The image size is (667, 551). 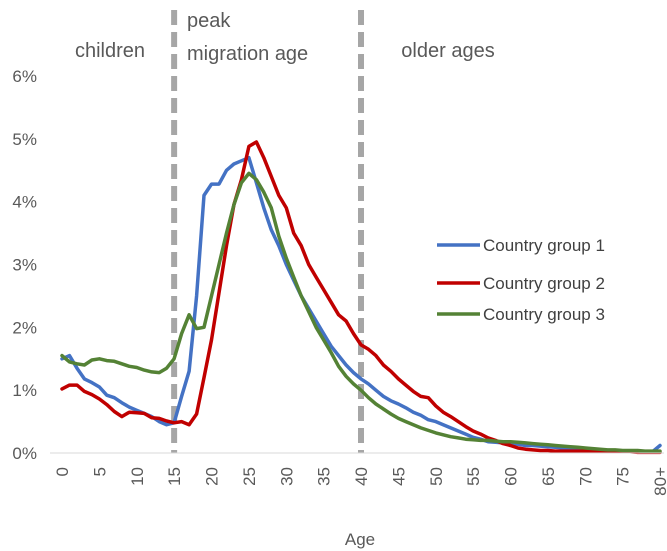 I want to click on y-tick-label: 6%, so click(x=24, y=76).